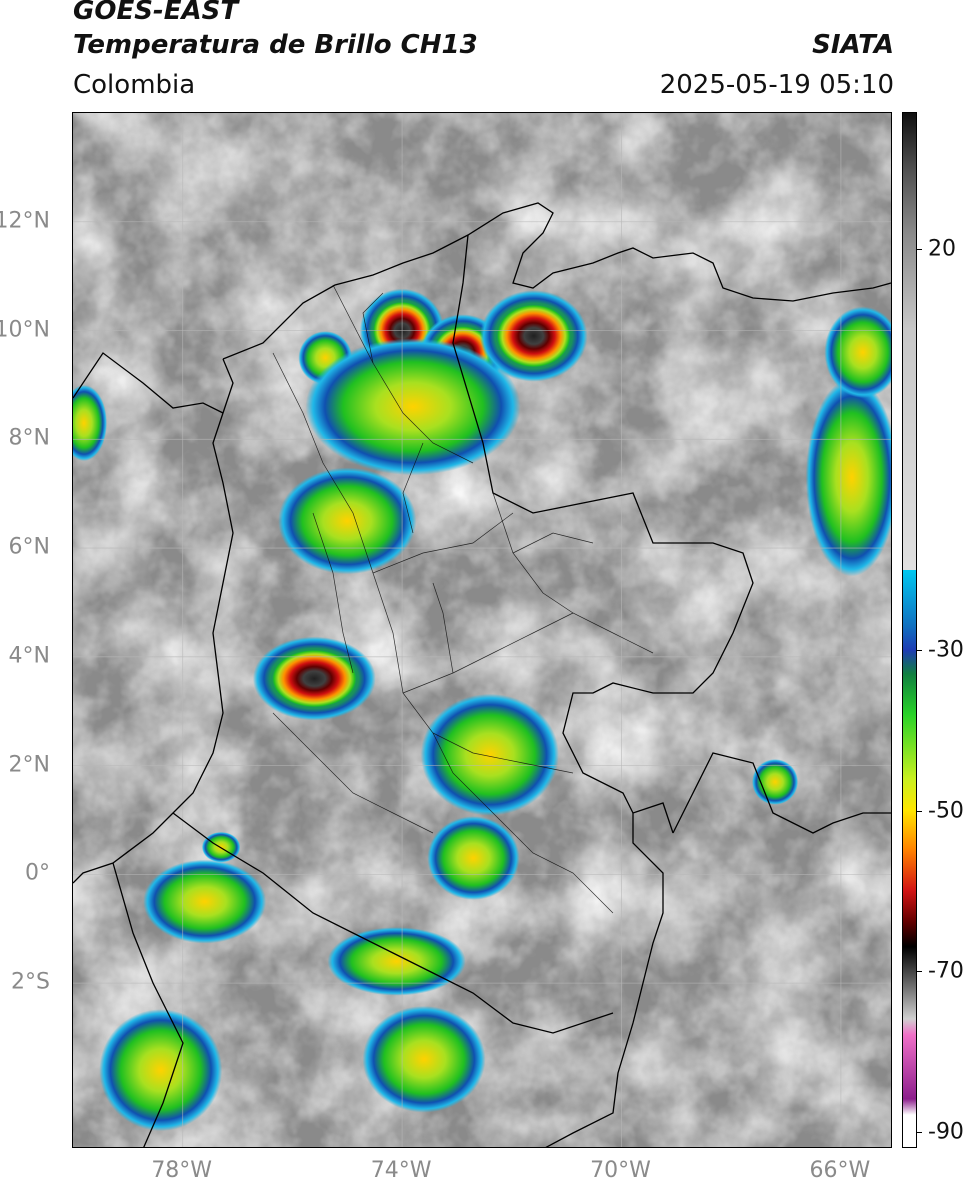 The width and height of the screenshot is (966, 1190). What do you see at coordinates (29, 547) in the screenshot?
I see `lat-tick-label: 6°N` at bounding box center [29, 547].